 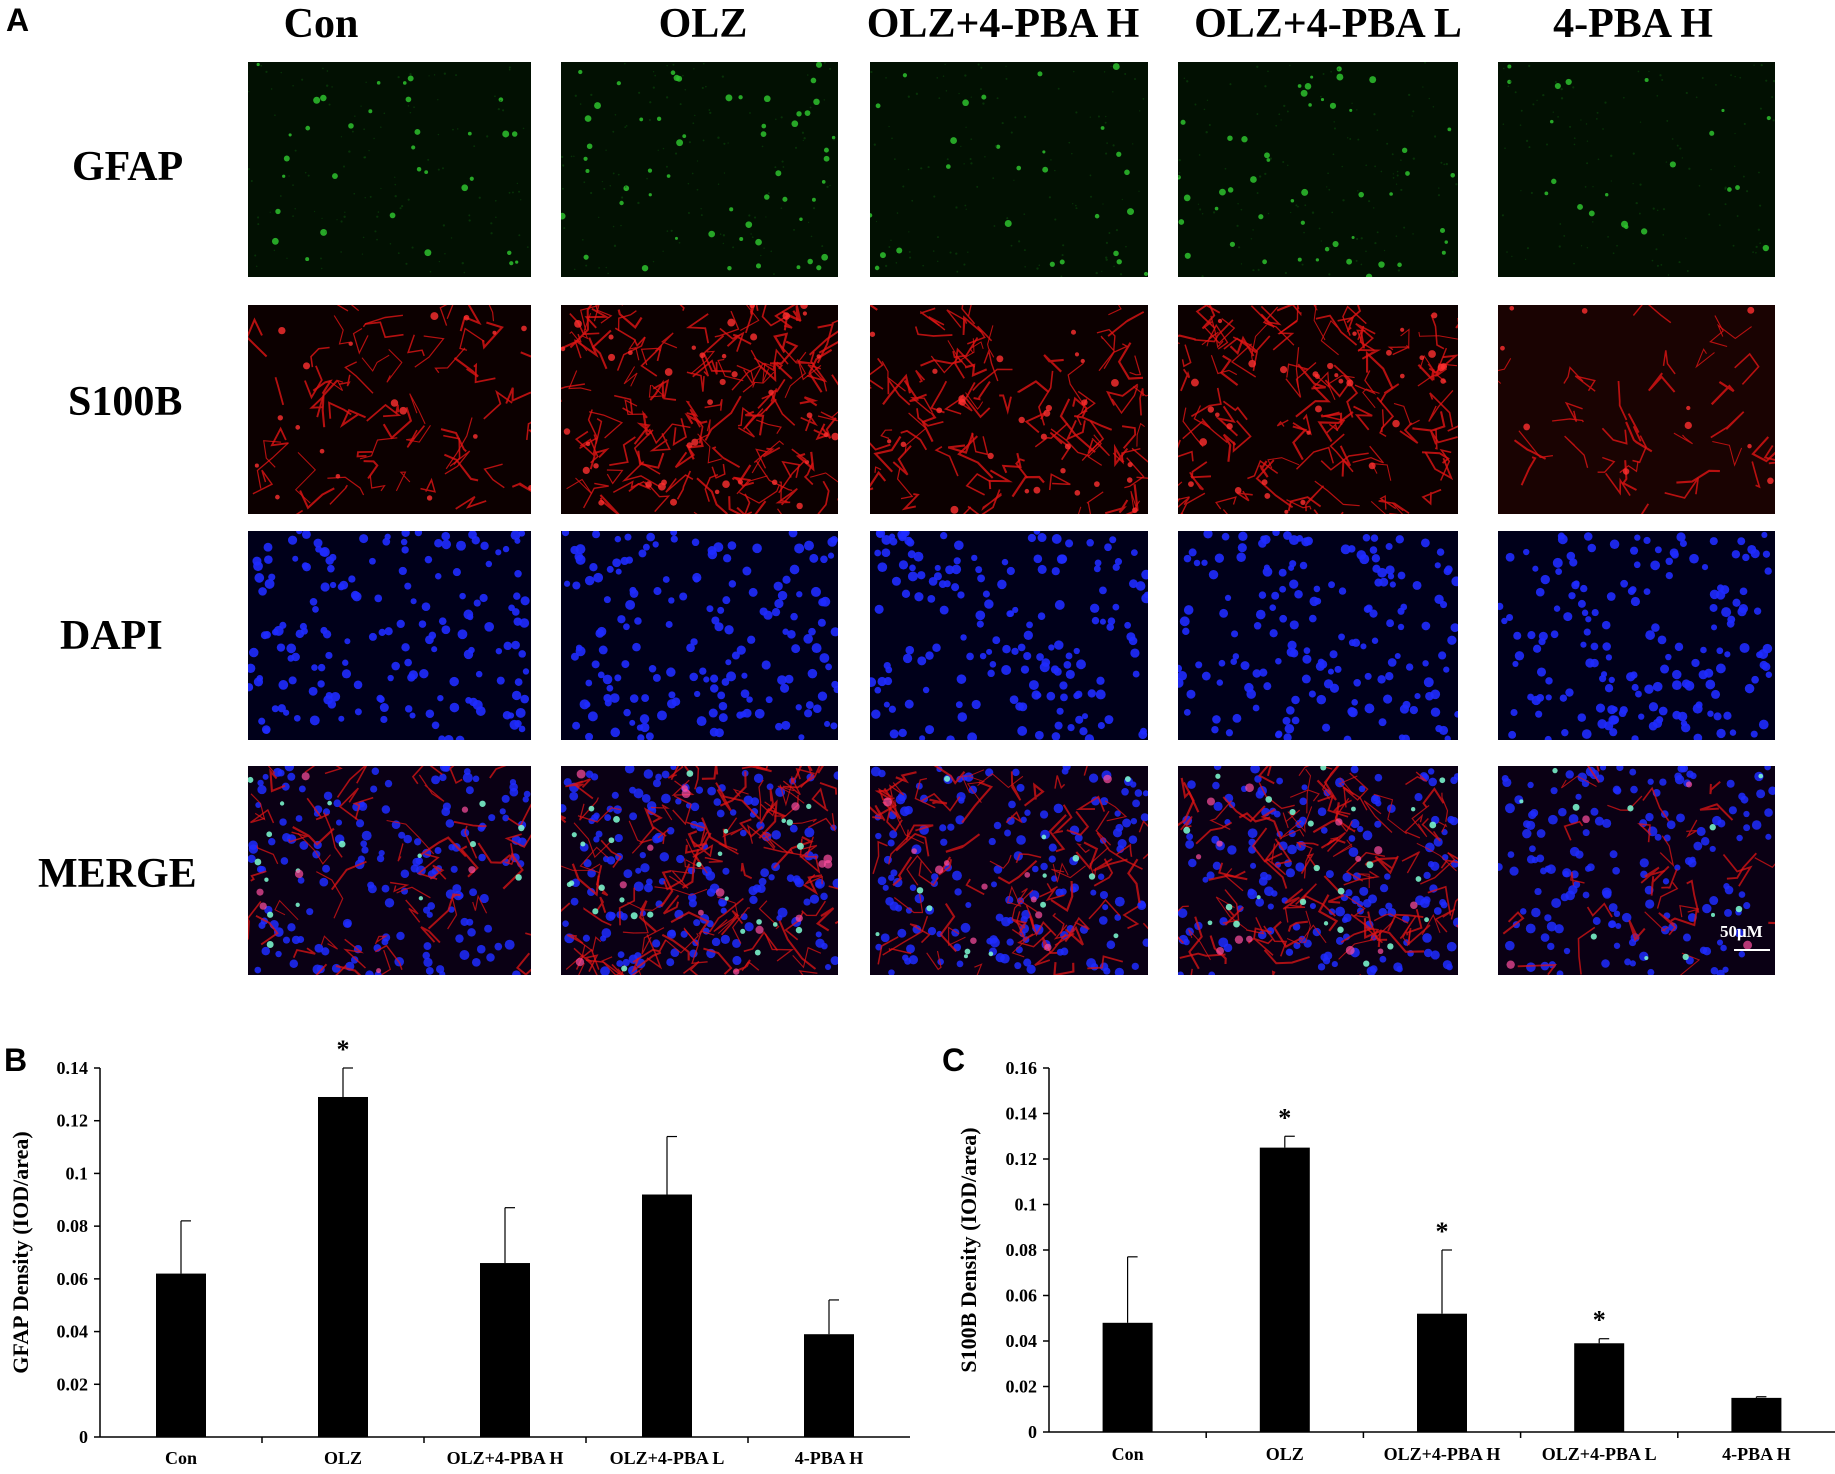 What do you see at coordinates (1009, 870) in the screenshot?
I see `micrograph-merge-olz-4pba-h` at bounding box center [1009, 870].